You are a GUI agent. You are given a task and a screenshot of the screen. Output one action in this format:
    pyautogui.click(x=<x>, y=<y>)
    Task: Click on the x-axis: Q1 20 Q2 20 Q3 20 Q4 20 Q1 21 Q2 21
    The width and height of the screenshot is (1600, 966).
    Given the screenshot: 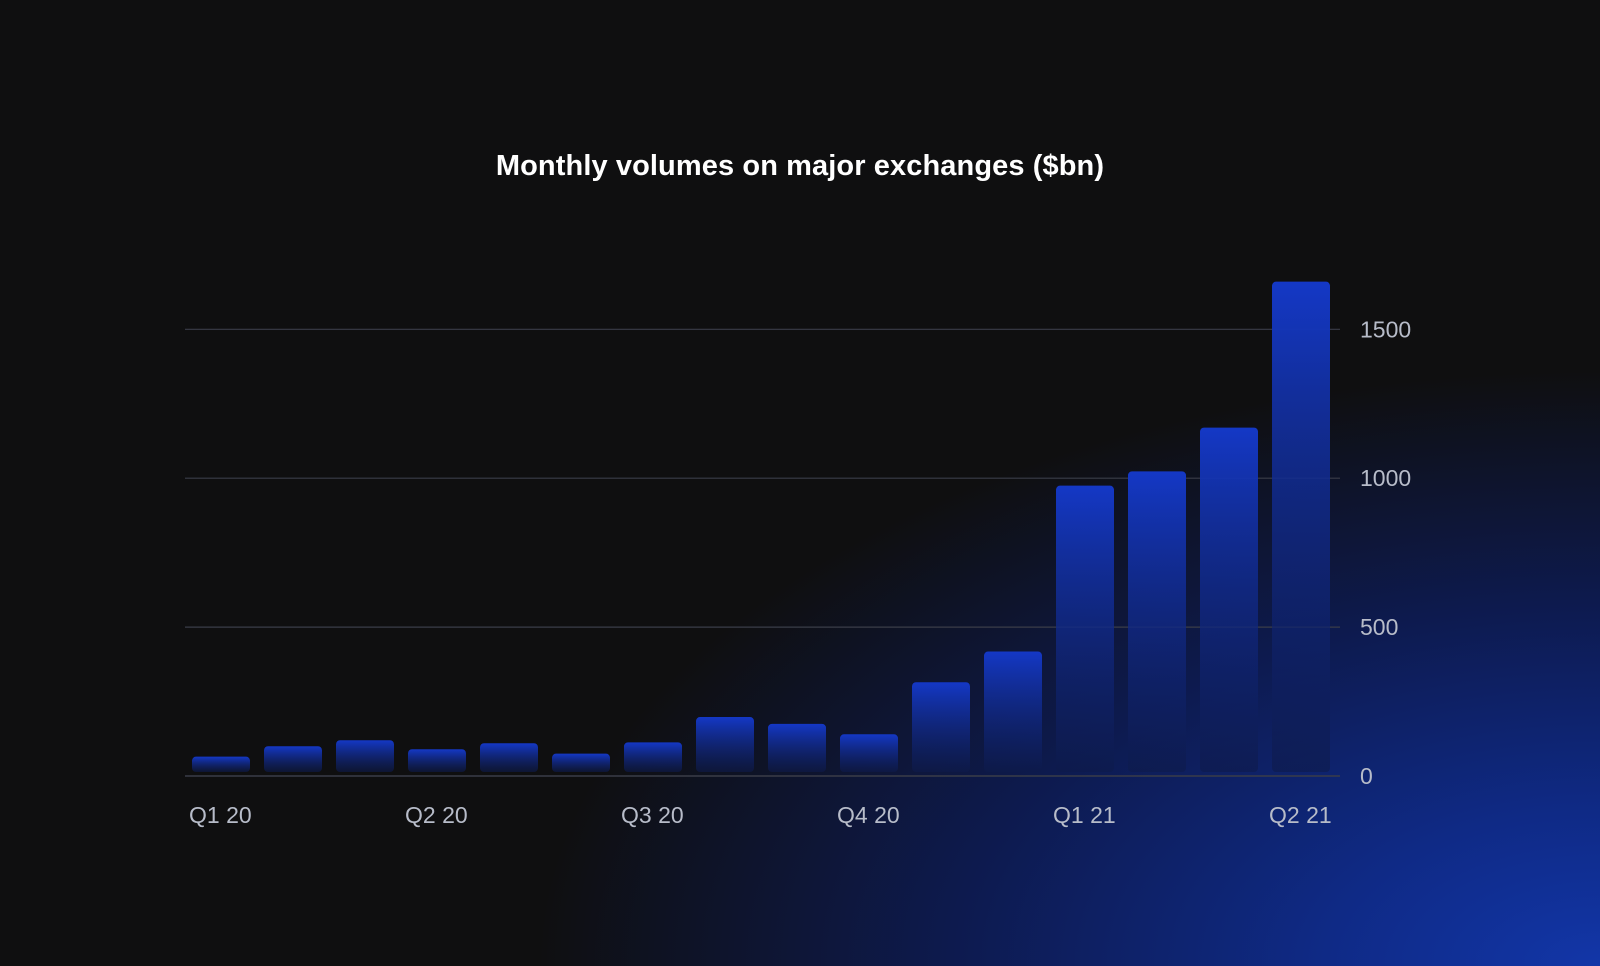 What is the action you would take?
    pyautogui.click(x=760, y=815)
    